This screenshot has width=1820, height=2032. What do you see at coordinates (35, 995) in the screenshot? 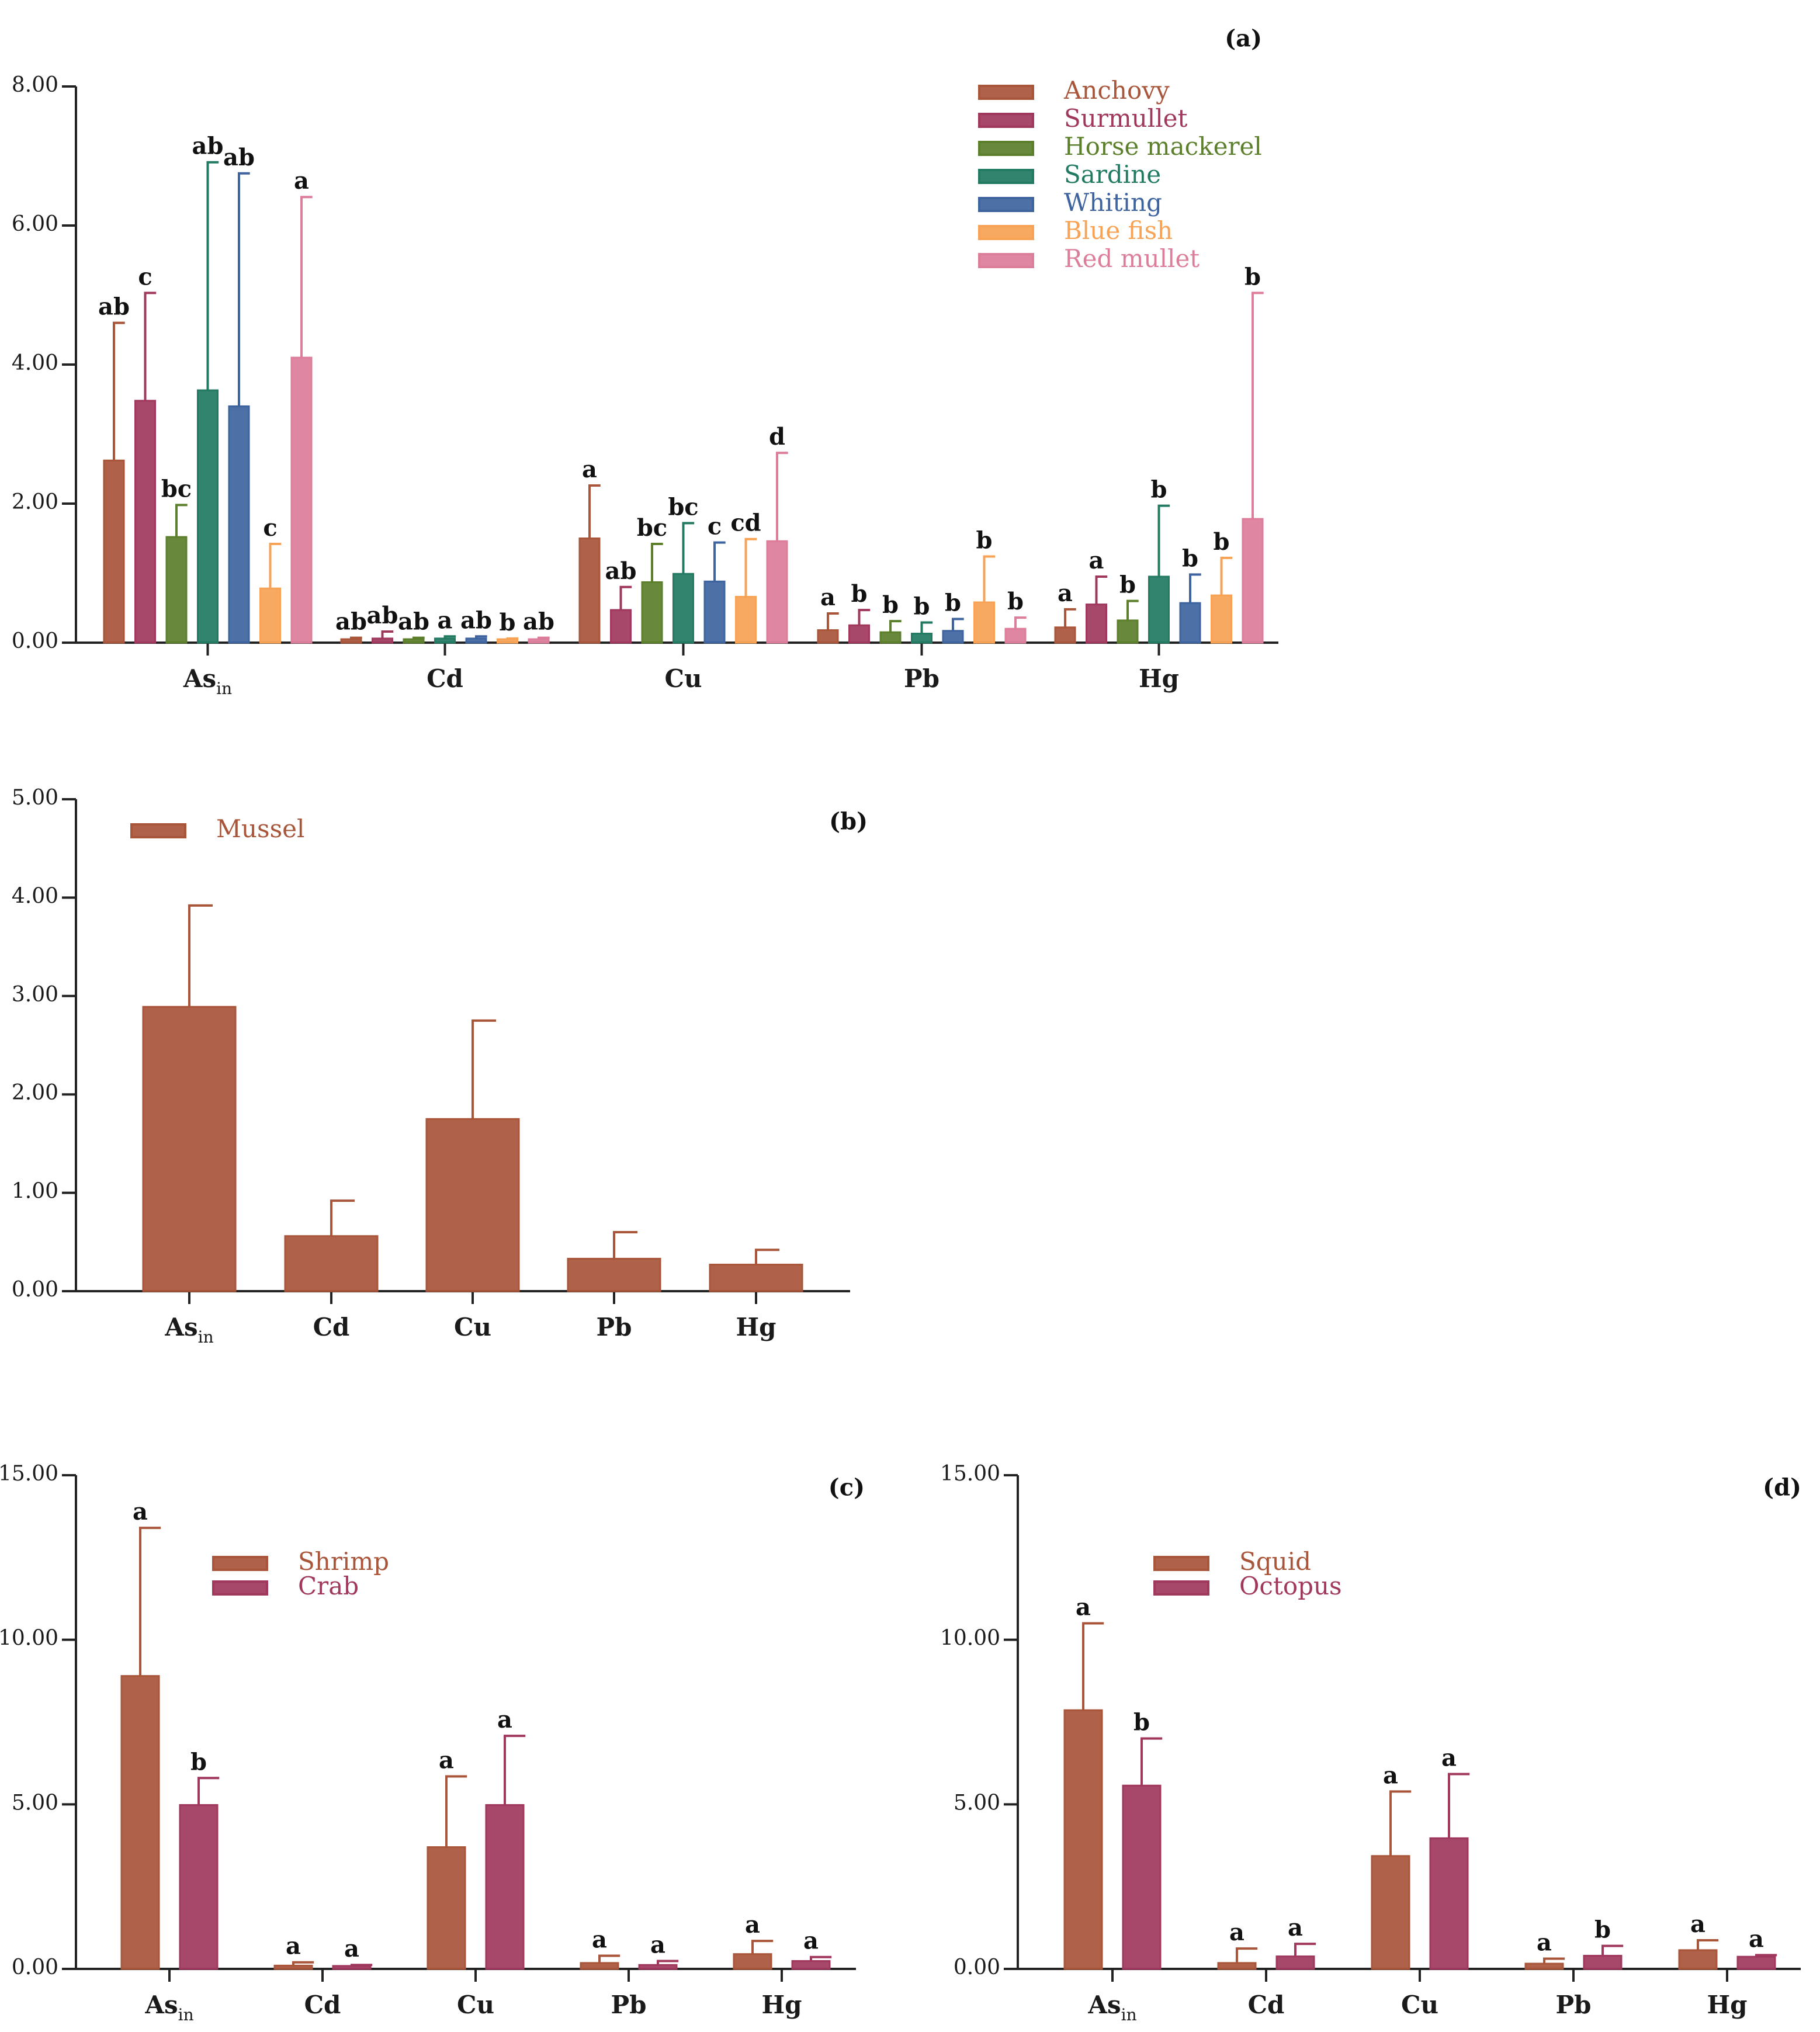
I see `y-tick-label: 3.00` at bounding box center [35, 995].